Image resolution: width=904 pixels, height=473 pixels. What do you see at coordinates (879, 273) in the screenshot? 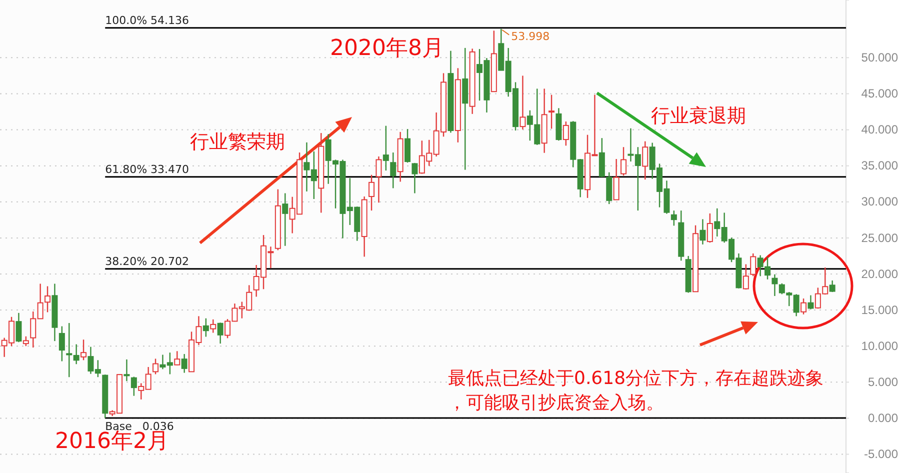
I see `y-tick-label: 20.000` at bounding box center [879, 273].